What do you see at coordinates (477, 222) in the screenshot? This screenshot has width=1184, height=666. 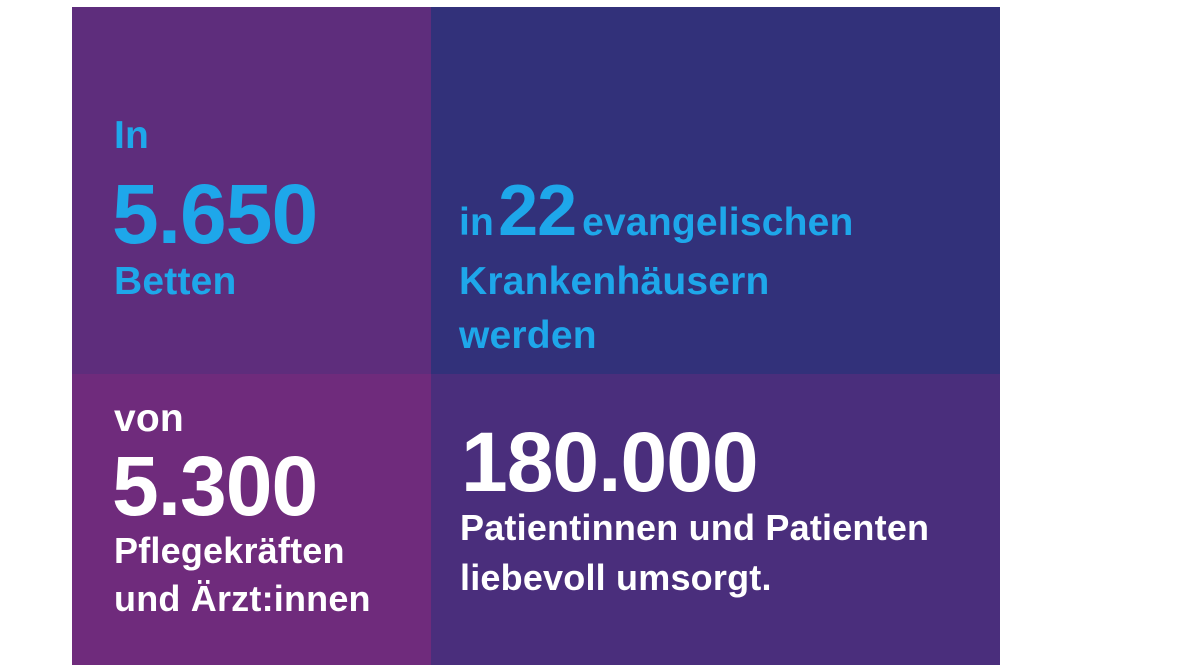 I see `hospitals-prefix: in` at bounding box center [477, 222].